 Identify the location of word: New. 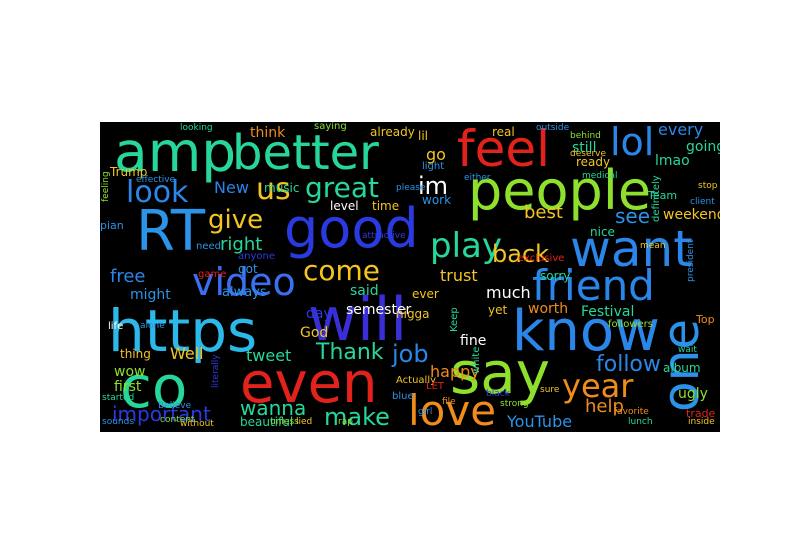
(231, 187).